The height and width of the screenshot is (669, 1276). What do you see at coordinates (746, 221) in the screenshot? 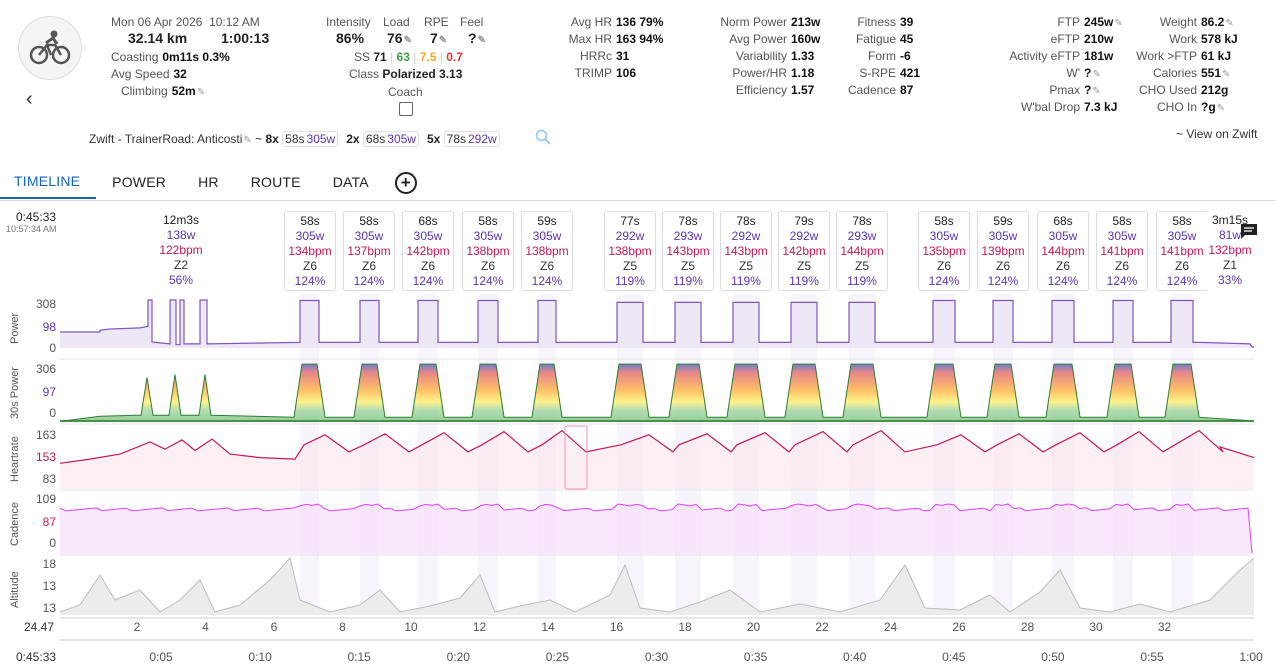
I see `interval-duration: 78s` at bounding box center [746, 221].